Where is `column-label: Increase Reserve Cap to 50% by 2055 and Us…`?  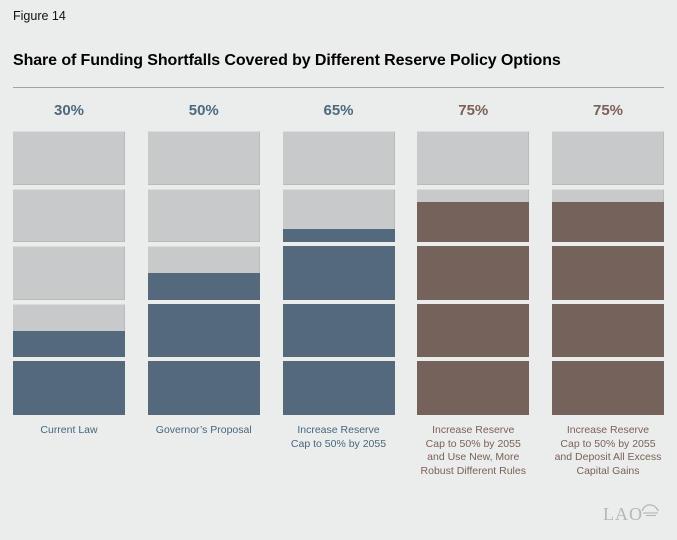 column-label: Increase Reserve Cap to 50% by 2055 and Us… is located at coordinates (473, 450).